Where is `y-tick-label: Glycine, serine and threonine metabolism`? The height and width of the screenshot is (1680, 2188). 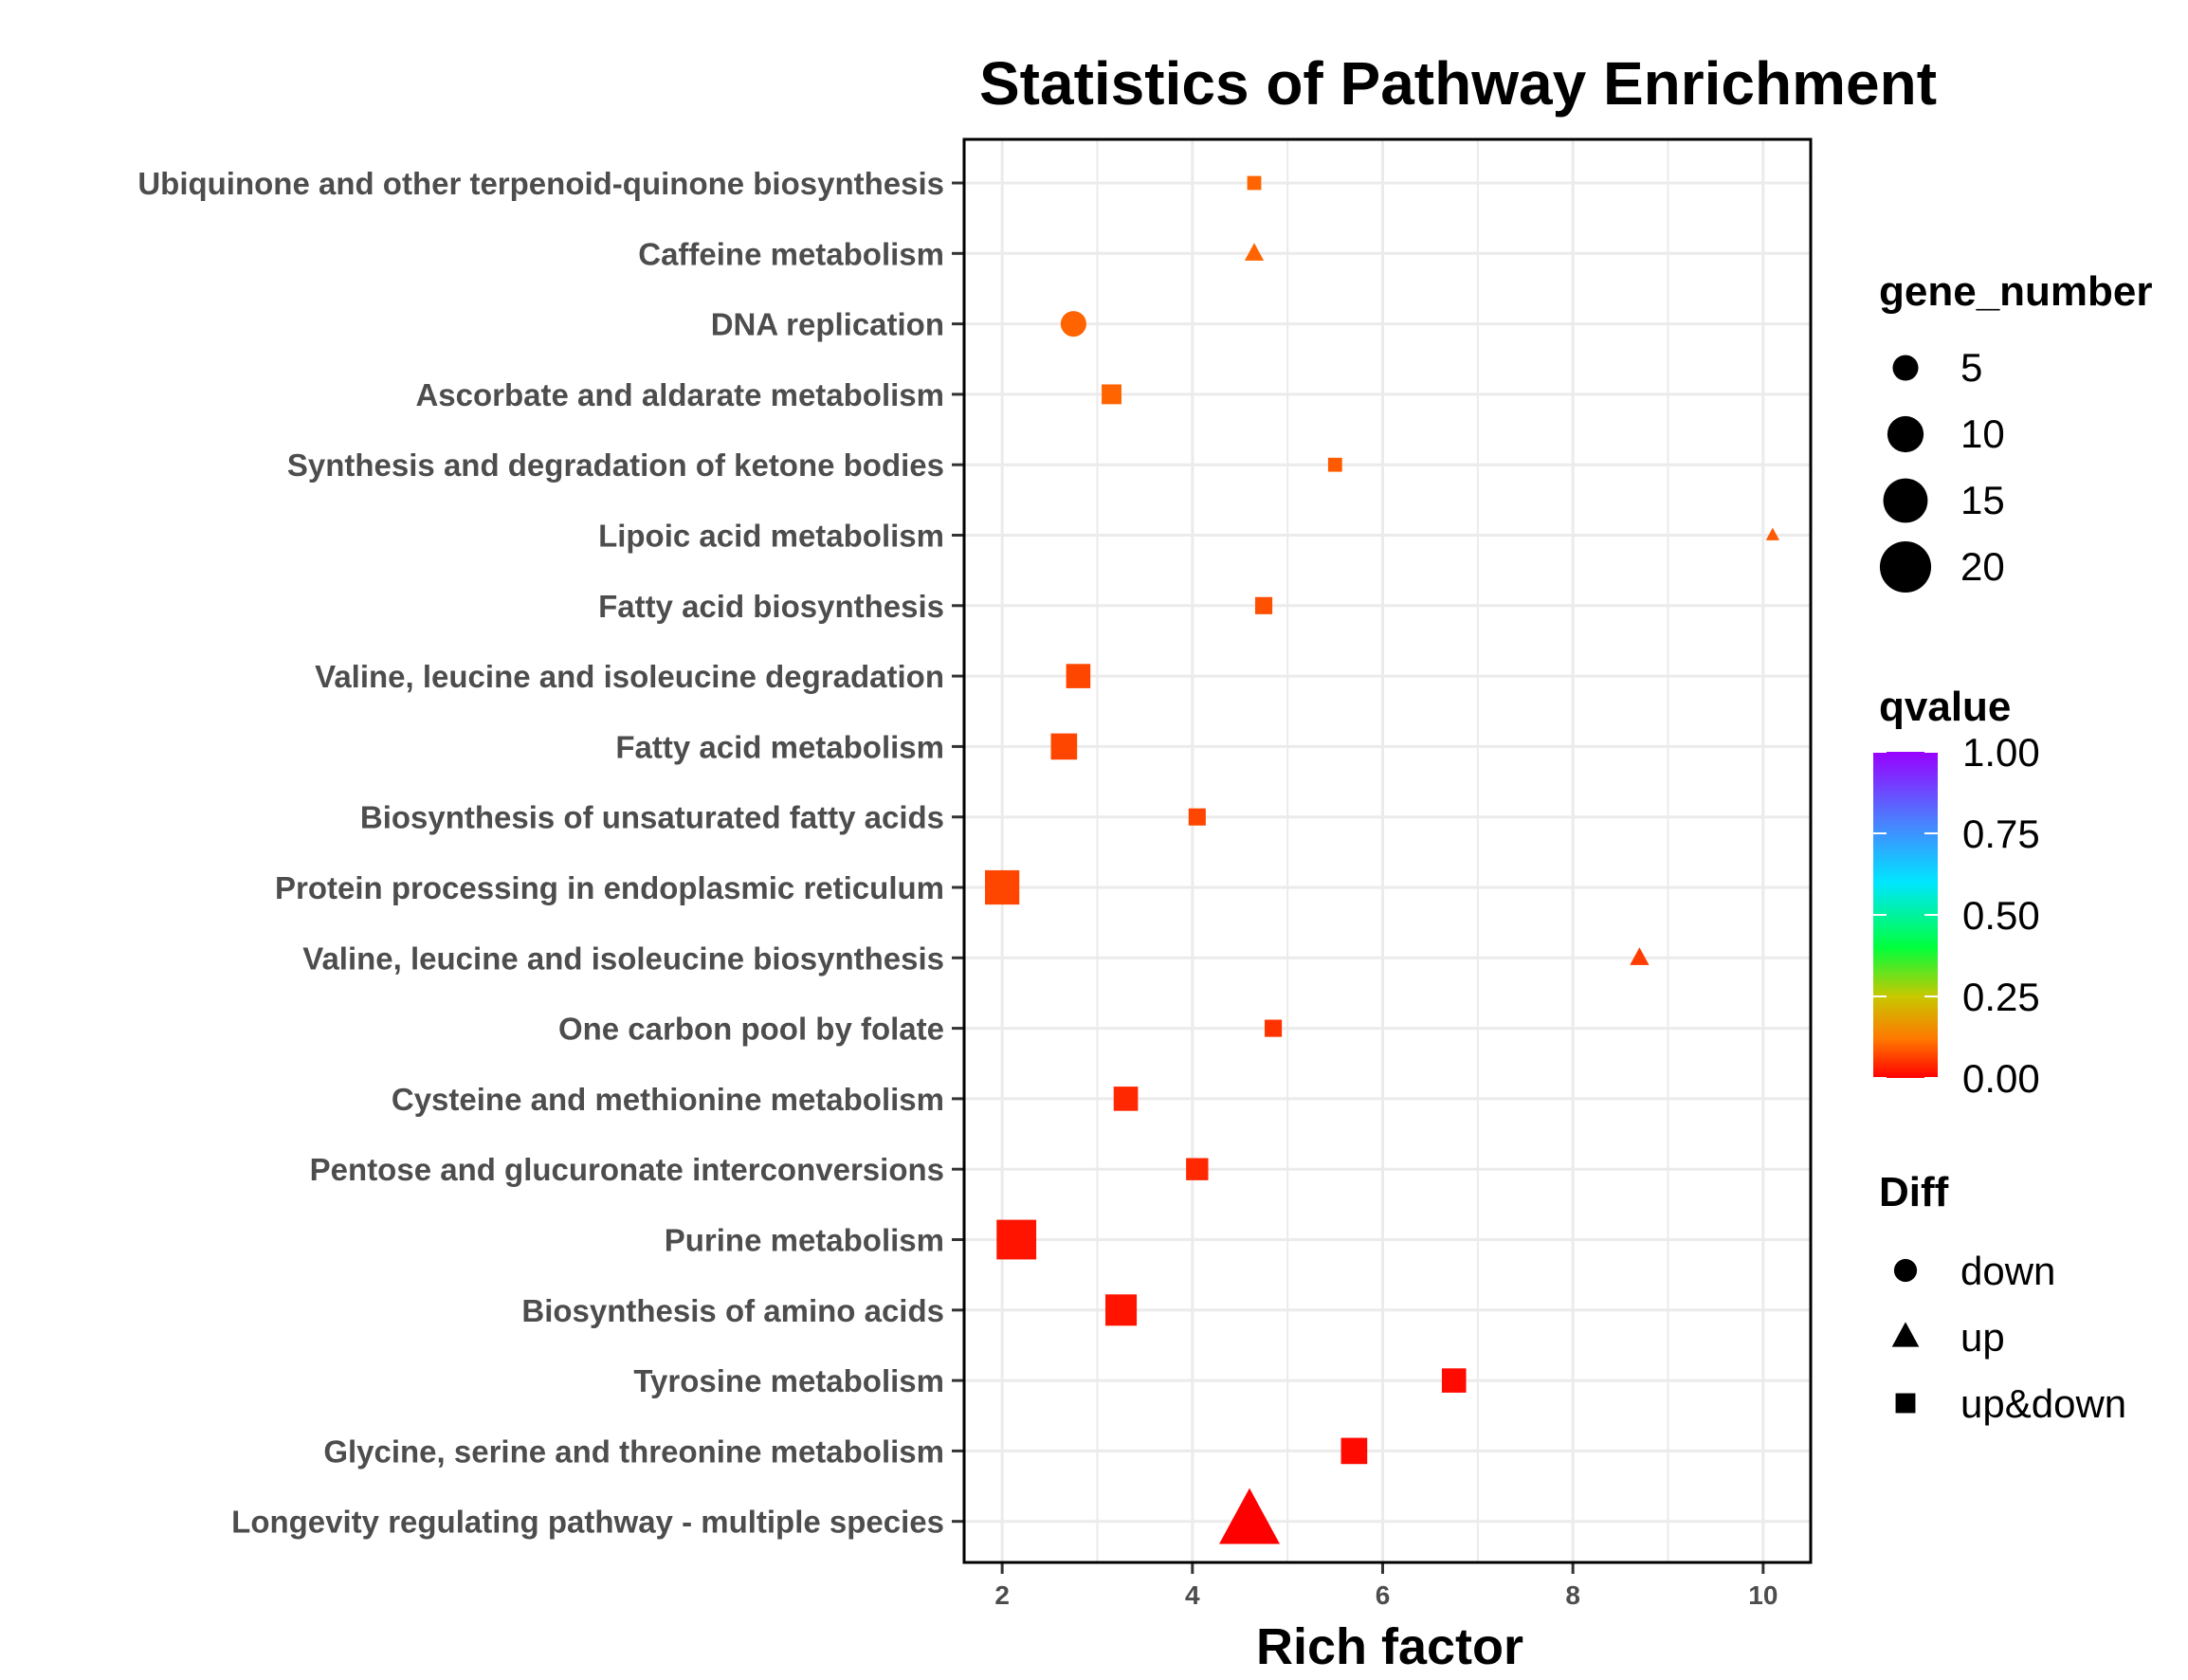
y-tick-label: Glycine, serine and threonine metabolism is located at coordinates (633, 1451).